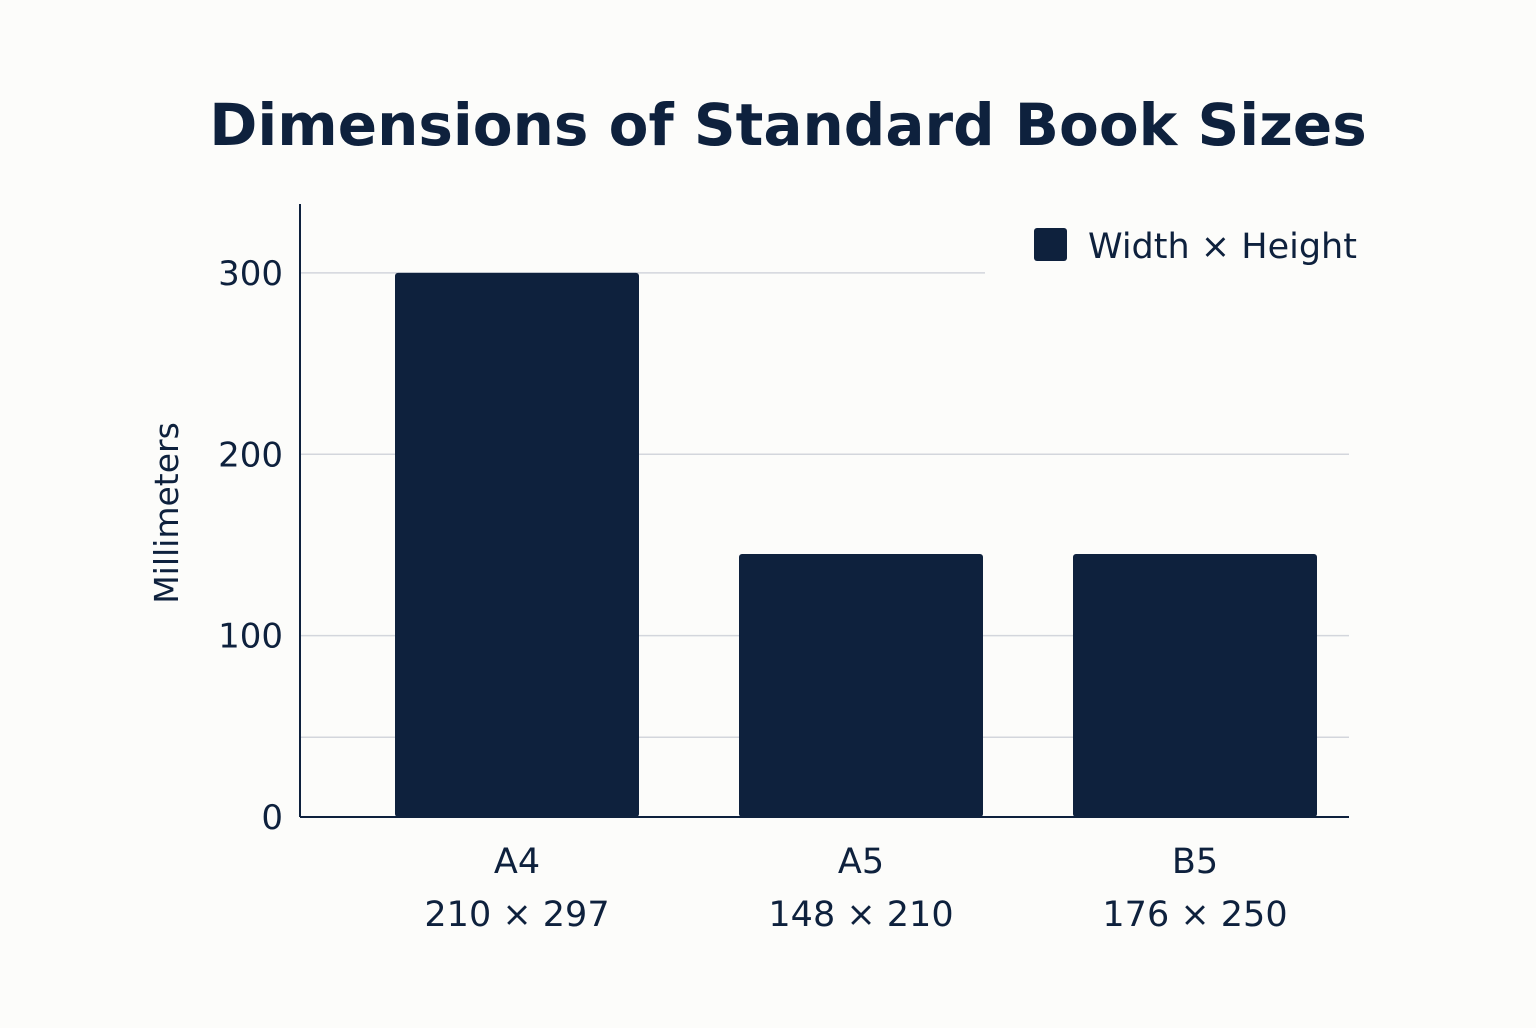 The image size is (1536, 1028). What do you see at coordinates (166, 513) in the screenshot?
I see `y-axis-label: Millimeters` at bounding box center [166, 513].